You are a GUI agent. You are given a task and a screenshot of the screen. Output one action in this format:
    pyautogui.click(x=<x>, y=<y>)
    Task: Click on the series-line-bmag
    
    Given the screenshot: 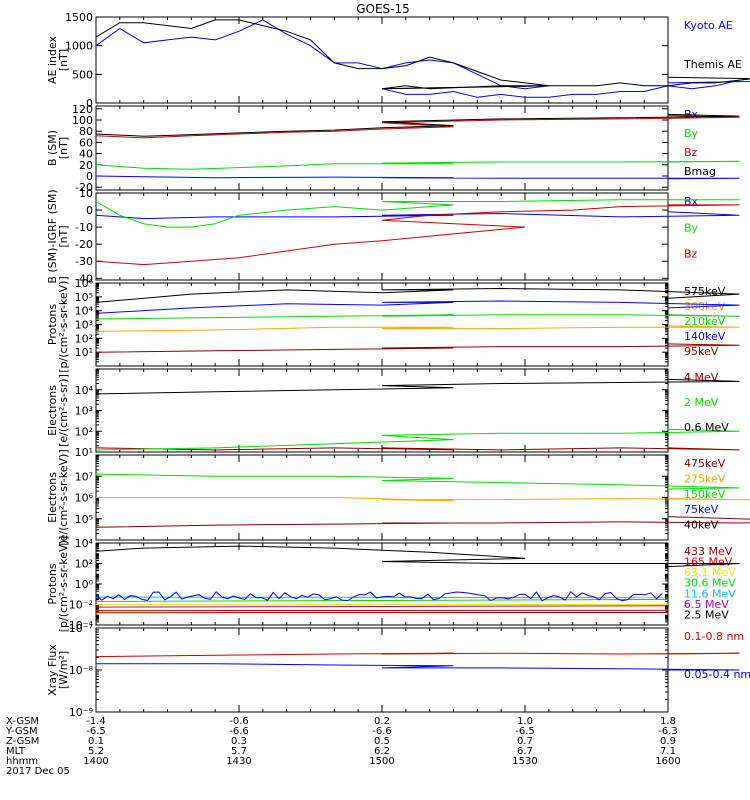 What is the action you would take?
    pyautogui.click(x=417, y=125)
    